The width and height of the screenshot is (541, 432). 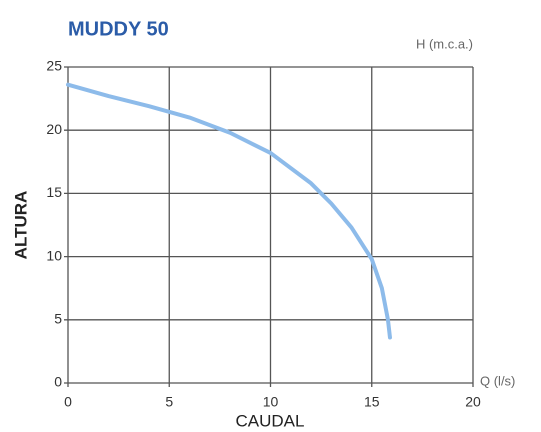 I want to click on x-unit-label: Q (l/s), so click(x=497, y=380).